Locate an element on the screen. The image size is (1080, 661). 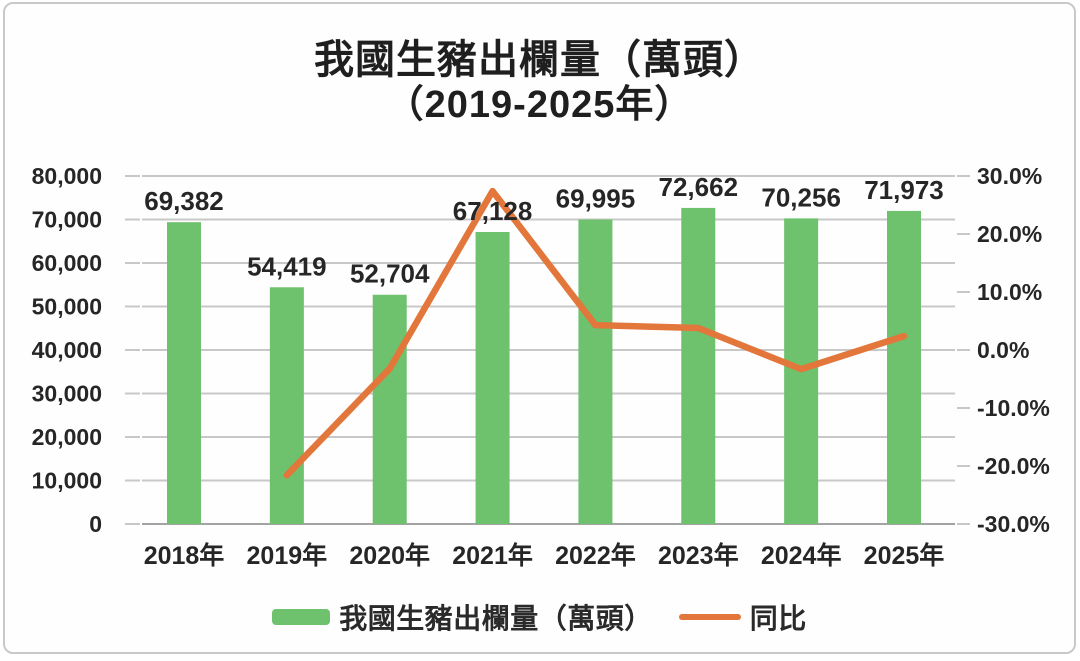
x-axis-label: 2018年 is located at coordinates (184, 555).